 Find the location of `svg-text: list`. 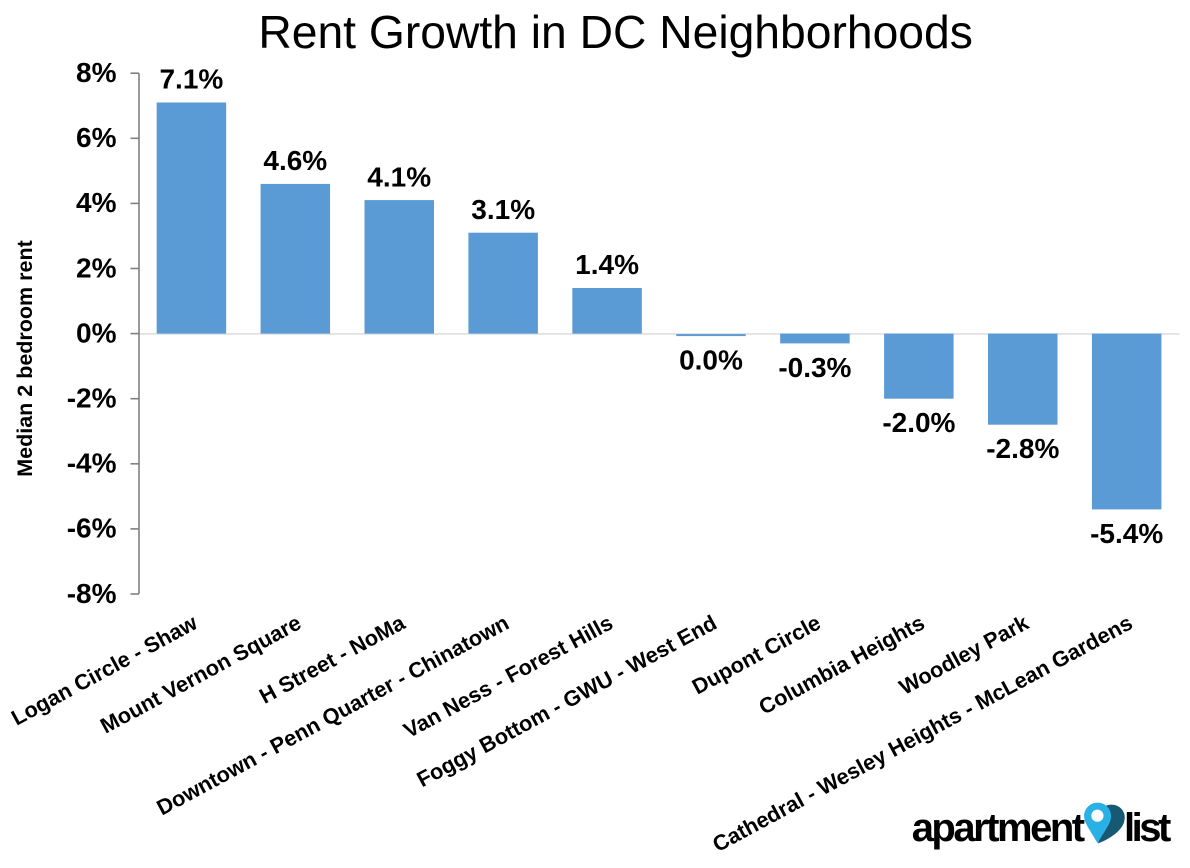

svg-text: list is located at coordinates (1147, 828).